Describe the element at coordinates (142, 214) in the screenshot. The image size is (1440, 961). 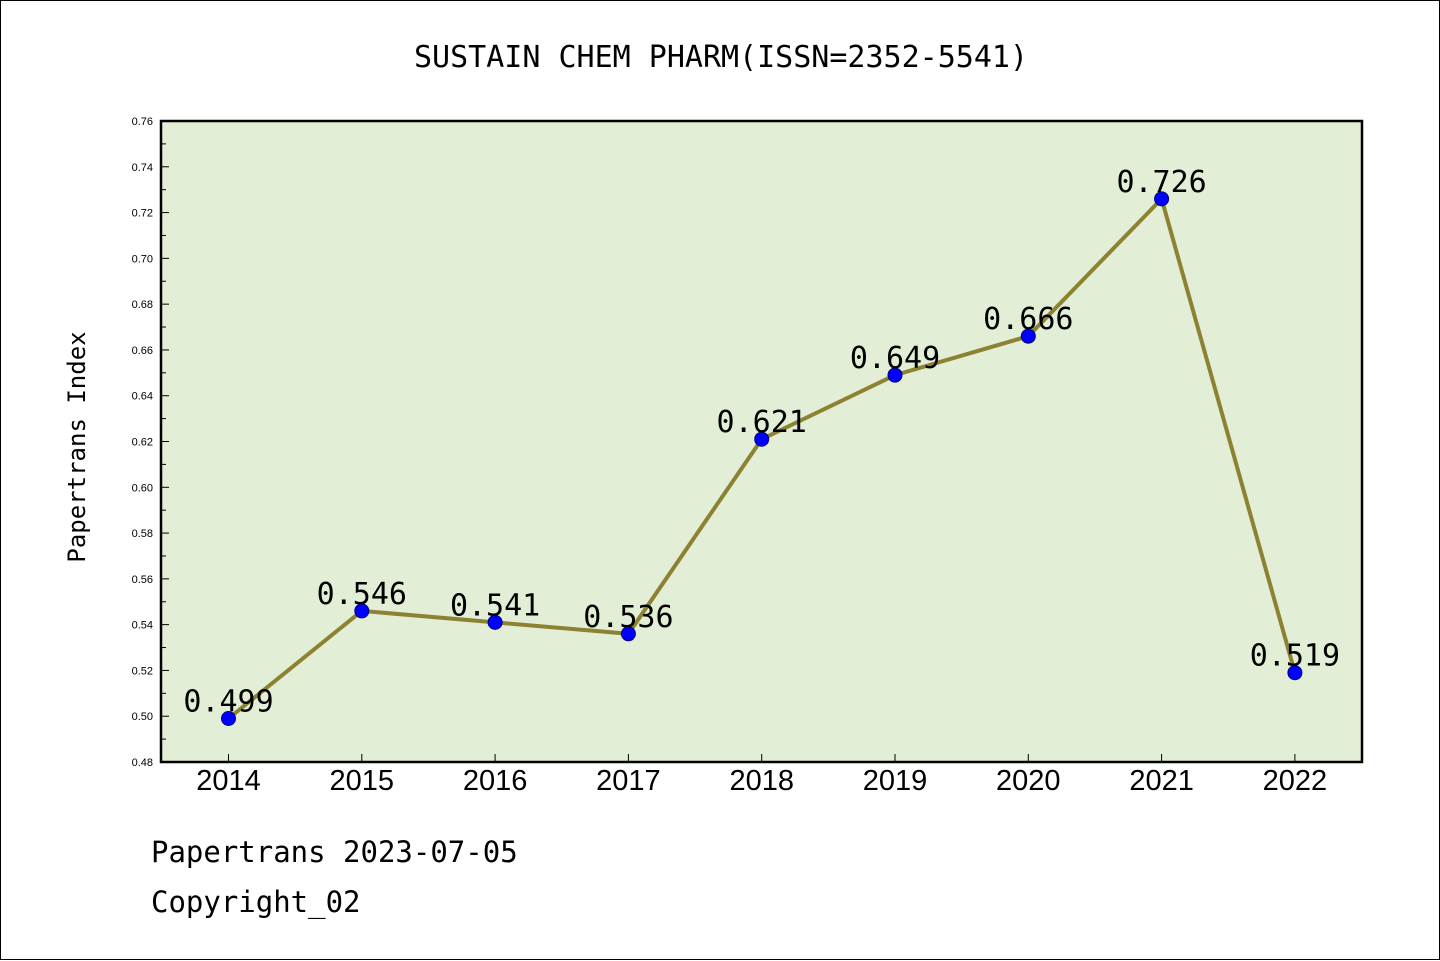
I see `y-tick-label: 0.72` at that location.